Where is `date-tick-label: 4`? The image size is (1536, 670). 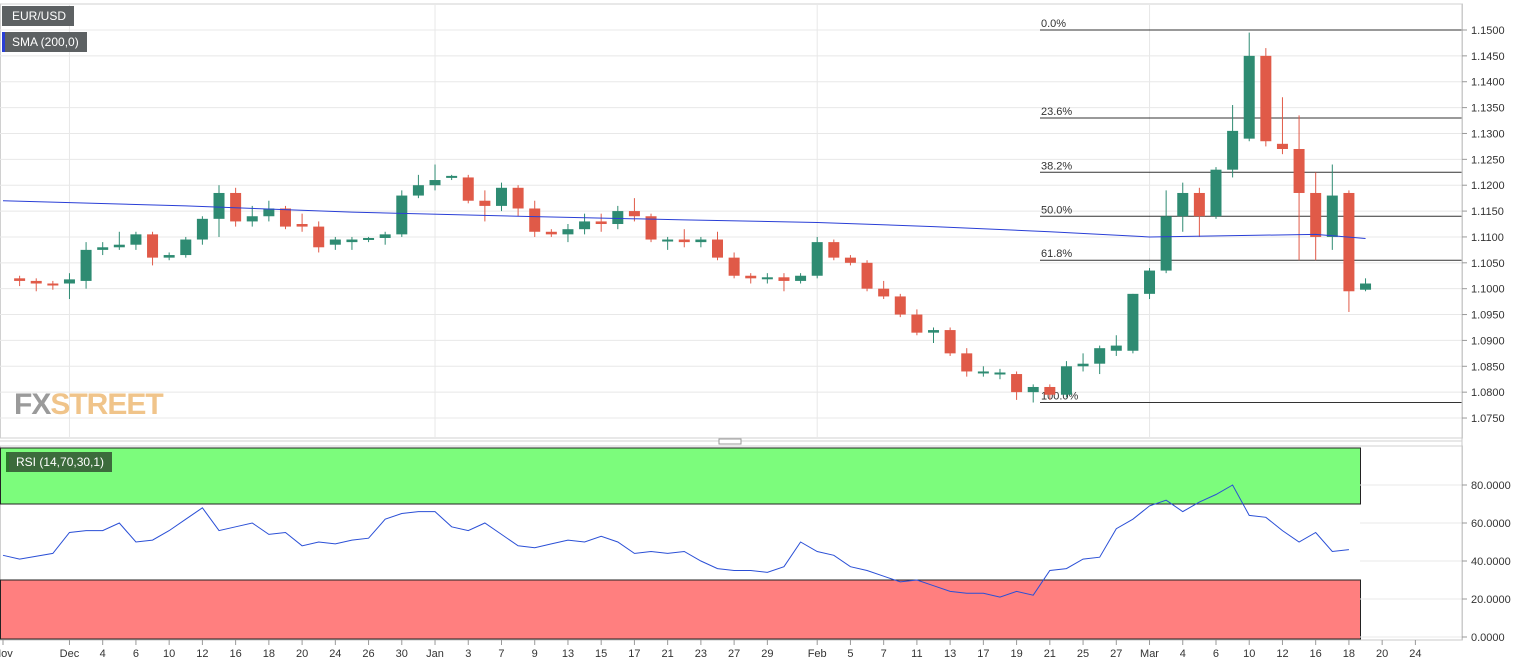
date-tick-label: 4 is located at coordinates (1183, 654).